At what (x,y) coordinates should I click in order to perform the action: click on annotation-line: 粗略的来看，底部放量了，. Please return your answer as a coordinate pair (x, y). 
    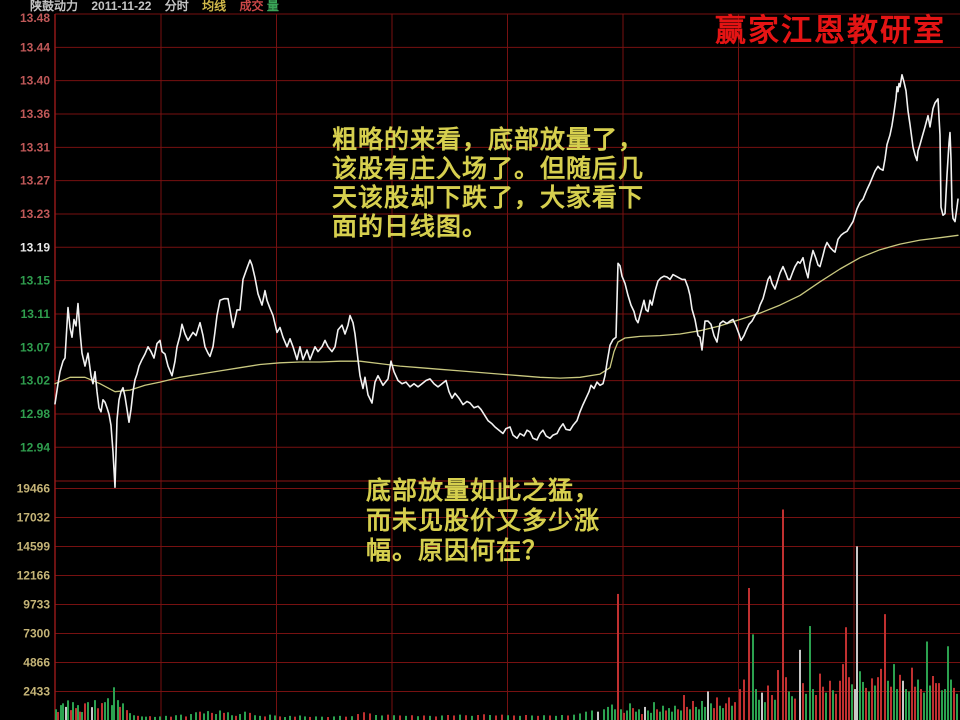
    Looking at the image, I should click on (488, 140).